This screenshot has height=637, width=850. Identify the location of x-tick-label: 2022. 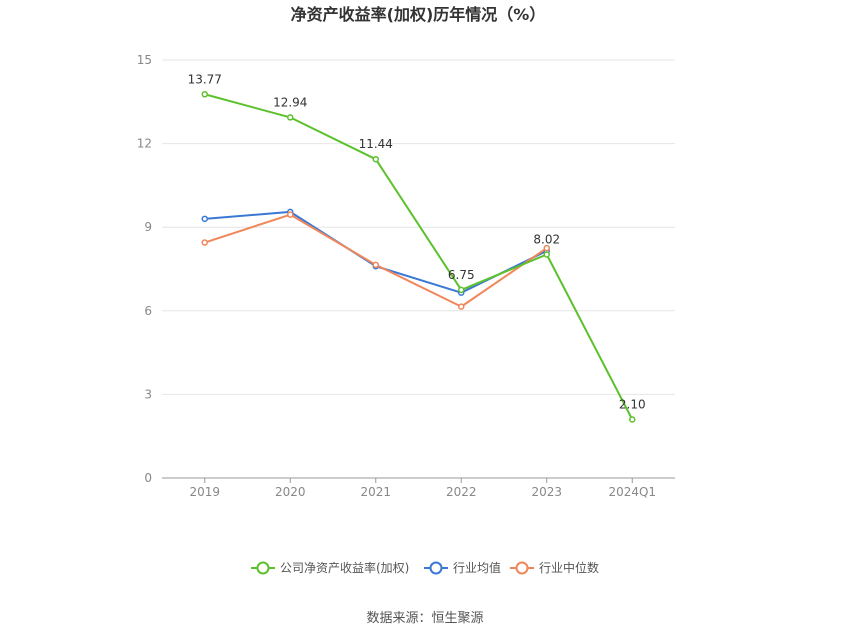
(461, 492).